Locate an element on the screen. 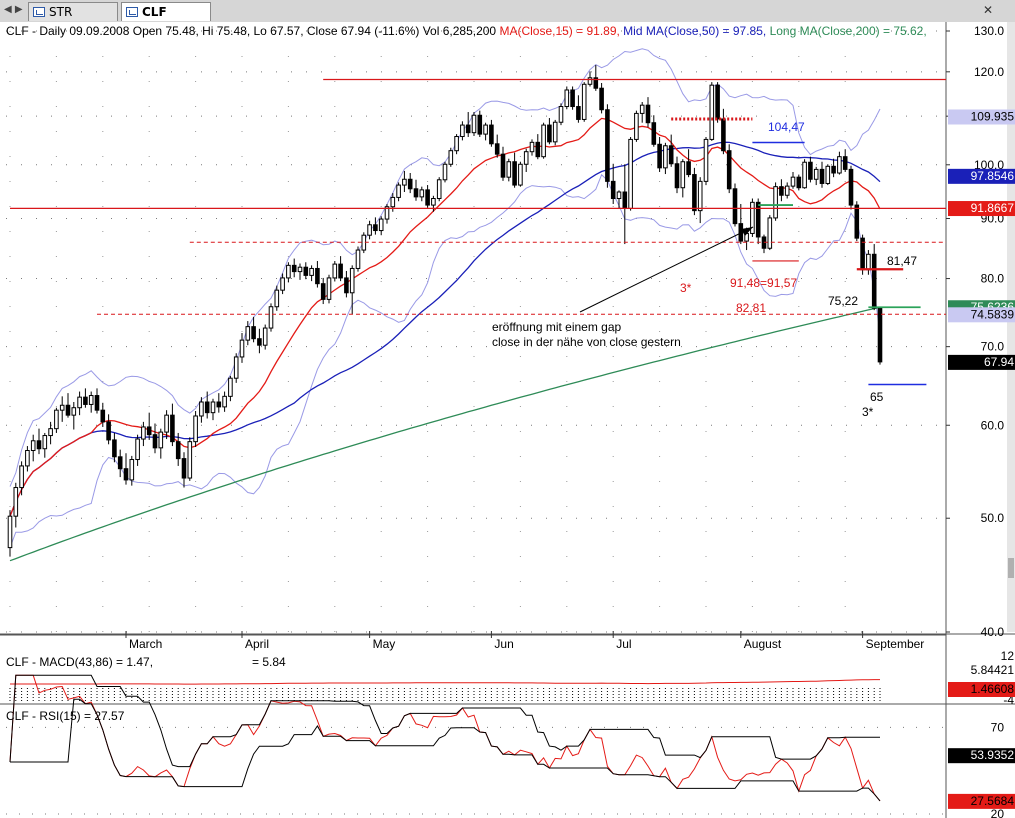  annotation-text: 104,47 is located at coordinates (786, 127).